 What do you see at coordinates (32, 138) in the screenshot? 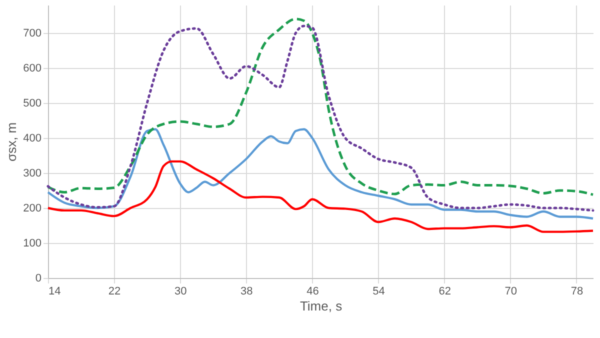
I see `y-tick-label: 400` at bounding box center [32, 138].